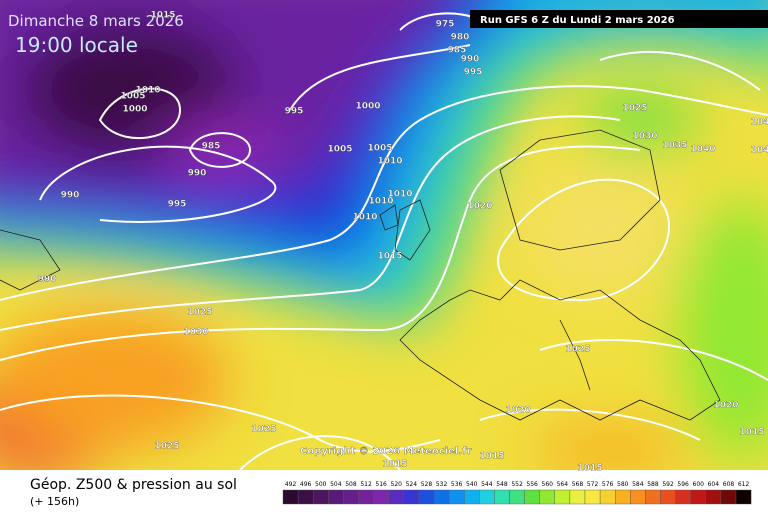 This screenshot has height=512, width=768. I want to click on time-label: 19:00 locale, so click(76, 45).